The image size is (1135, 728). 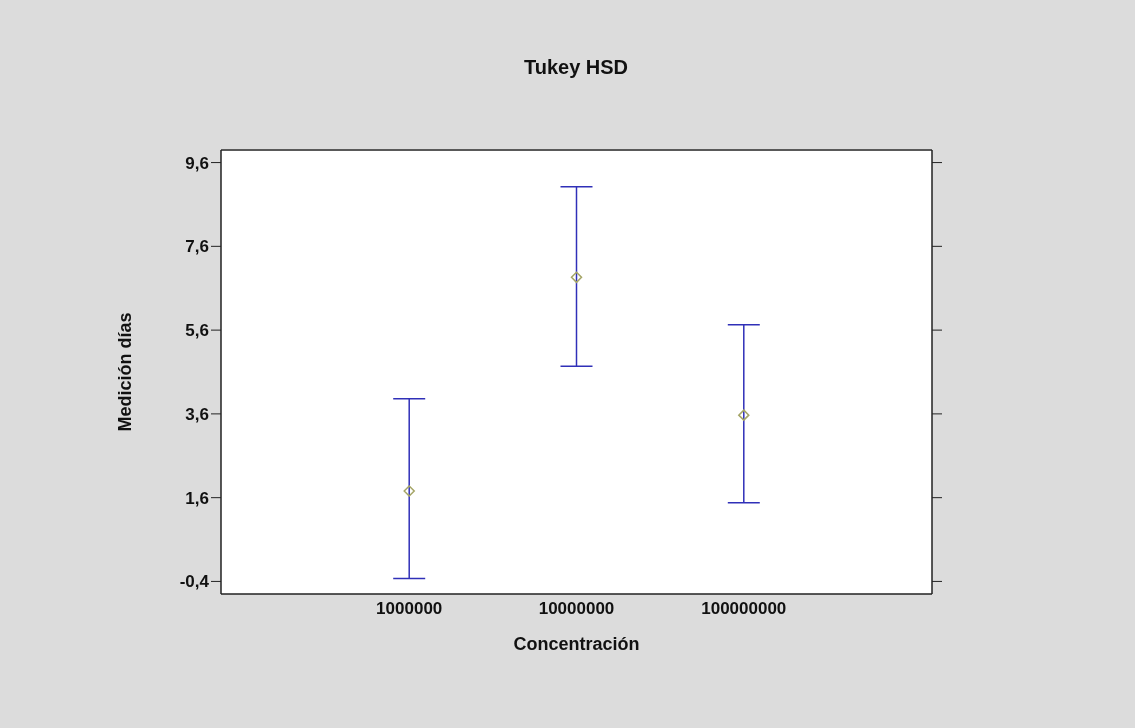 I want to click on y-axis-title: Medición días, so click(x=125, y=372).